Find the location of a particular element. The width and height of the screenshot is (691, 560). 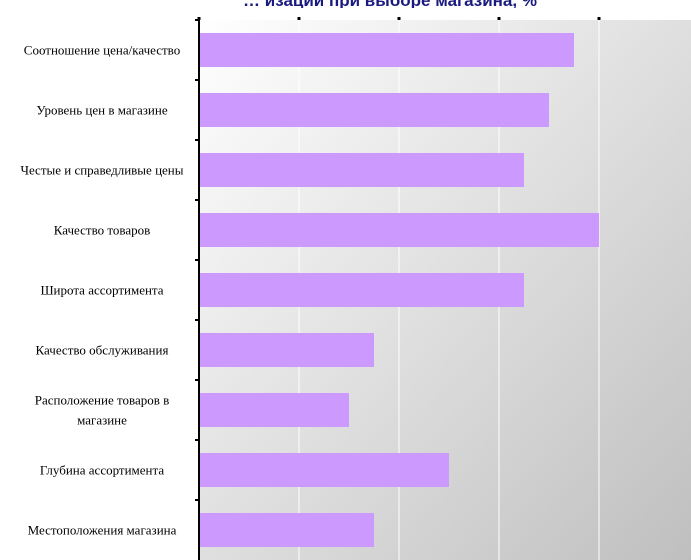

category-label: Соотношение цена/качество is located at coordinates (102, 50).